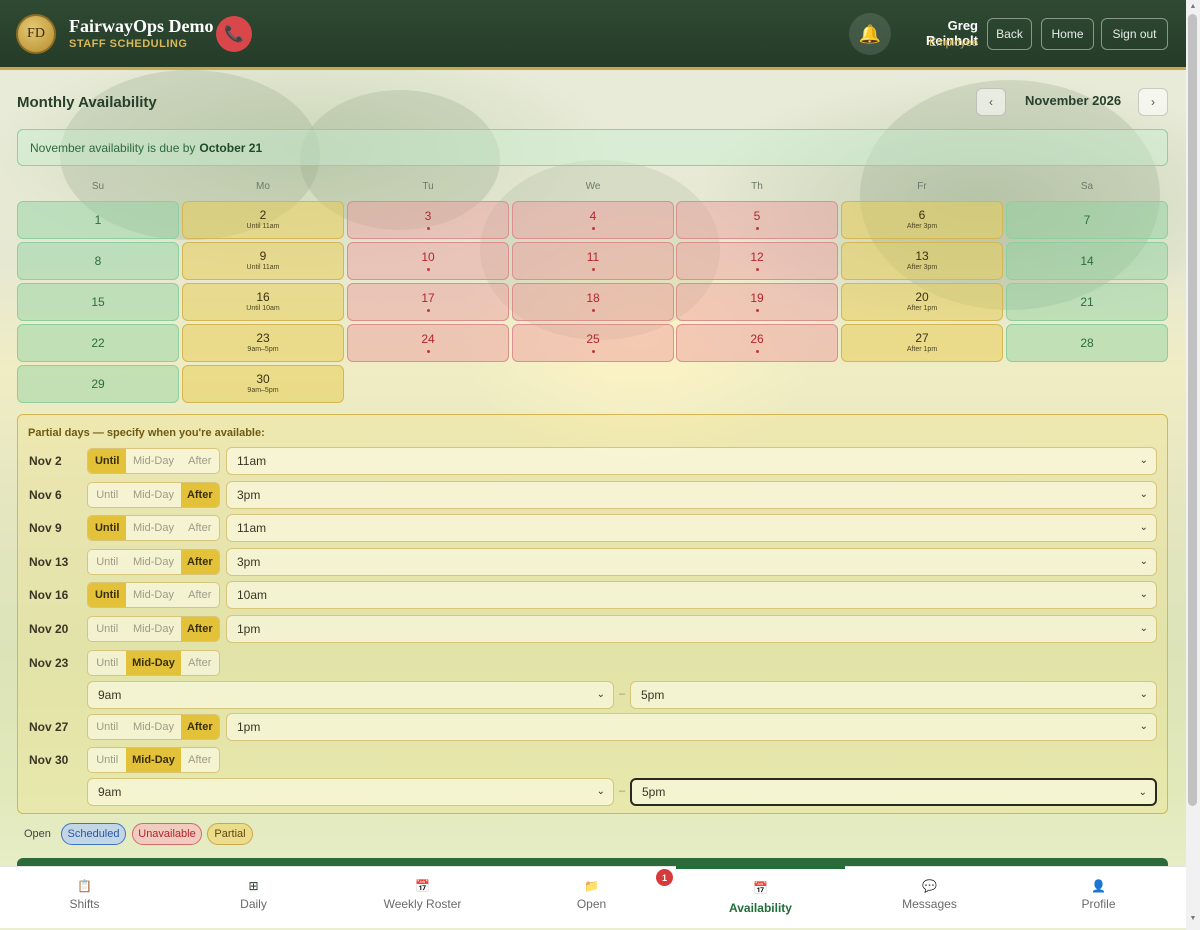 This screenshot has height=930, width=1200. What do you see at coordinates (253, 898) in the screenshot?
I see `nav-item-daily: ⊞ Daily` at bounding box center [253, 898].